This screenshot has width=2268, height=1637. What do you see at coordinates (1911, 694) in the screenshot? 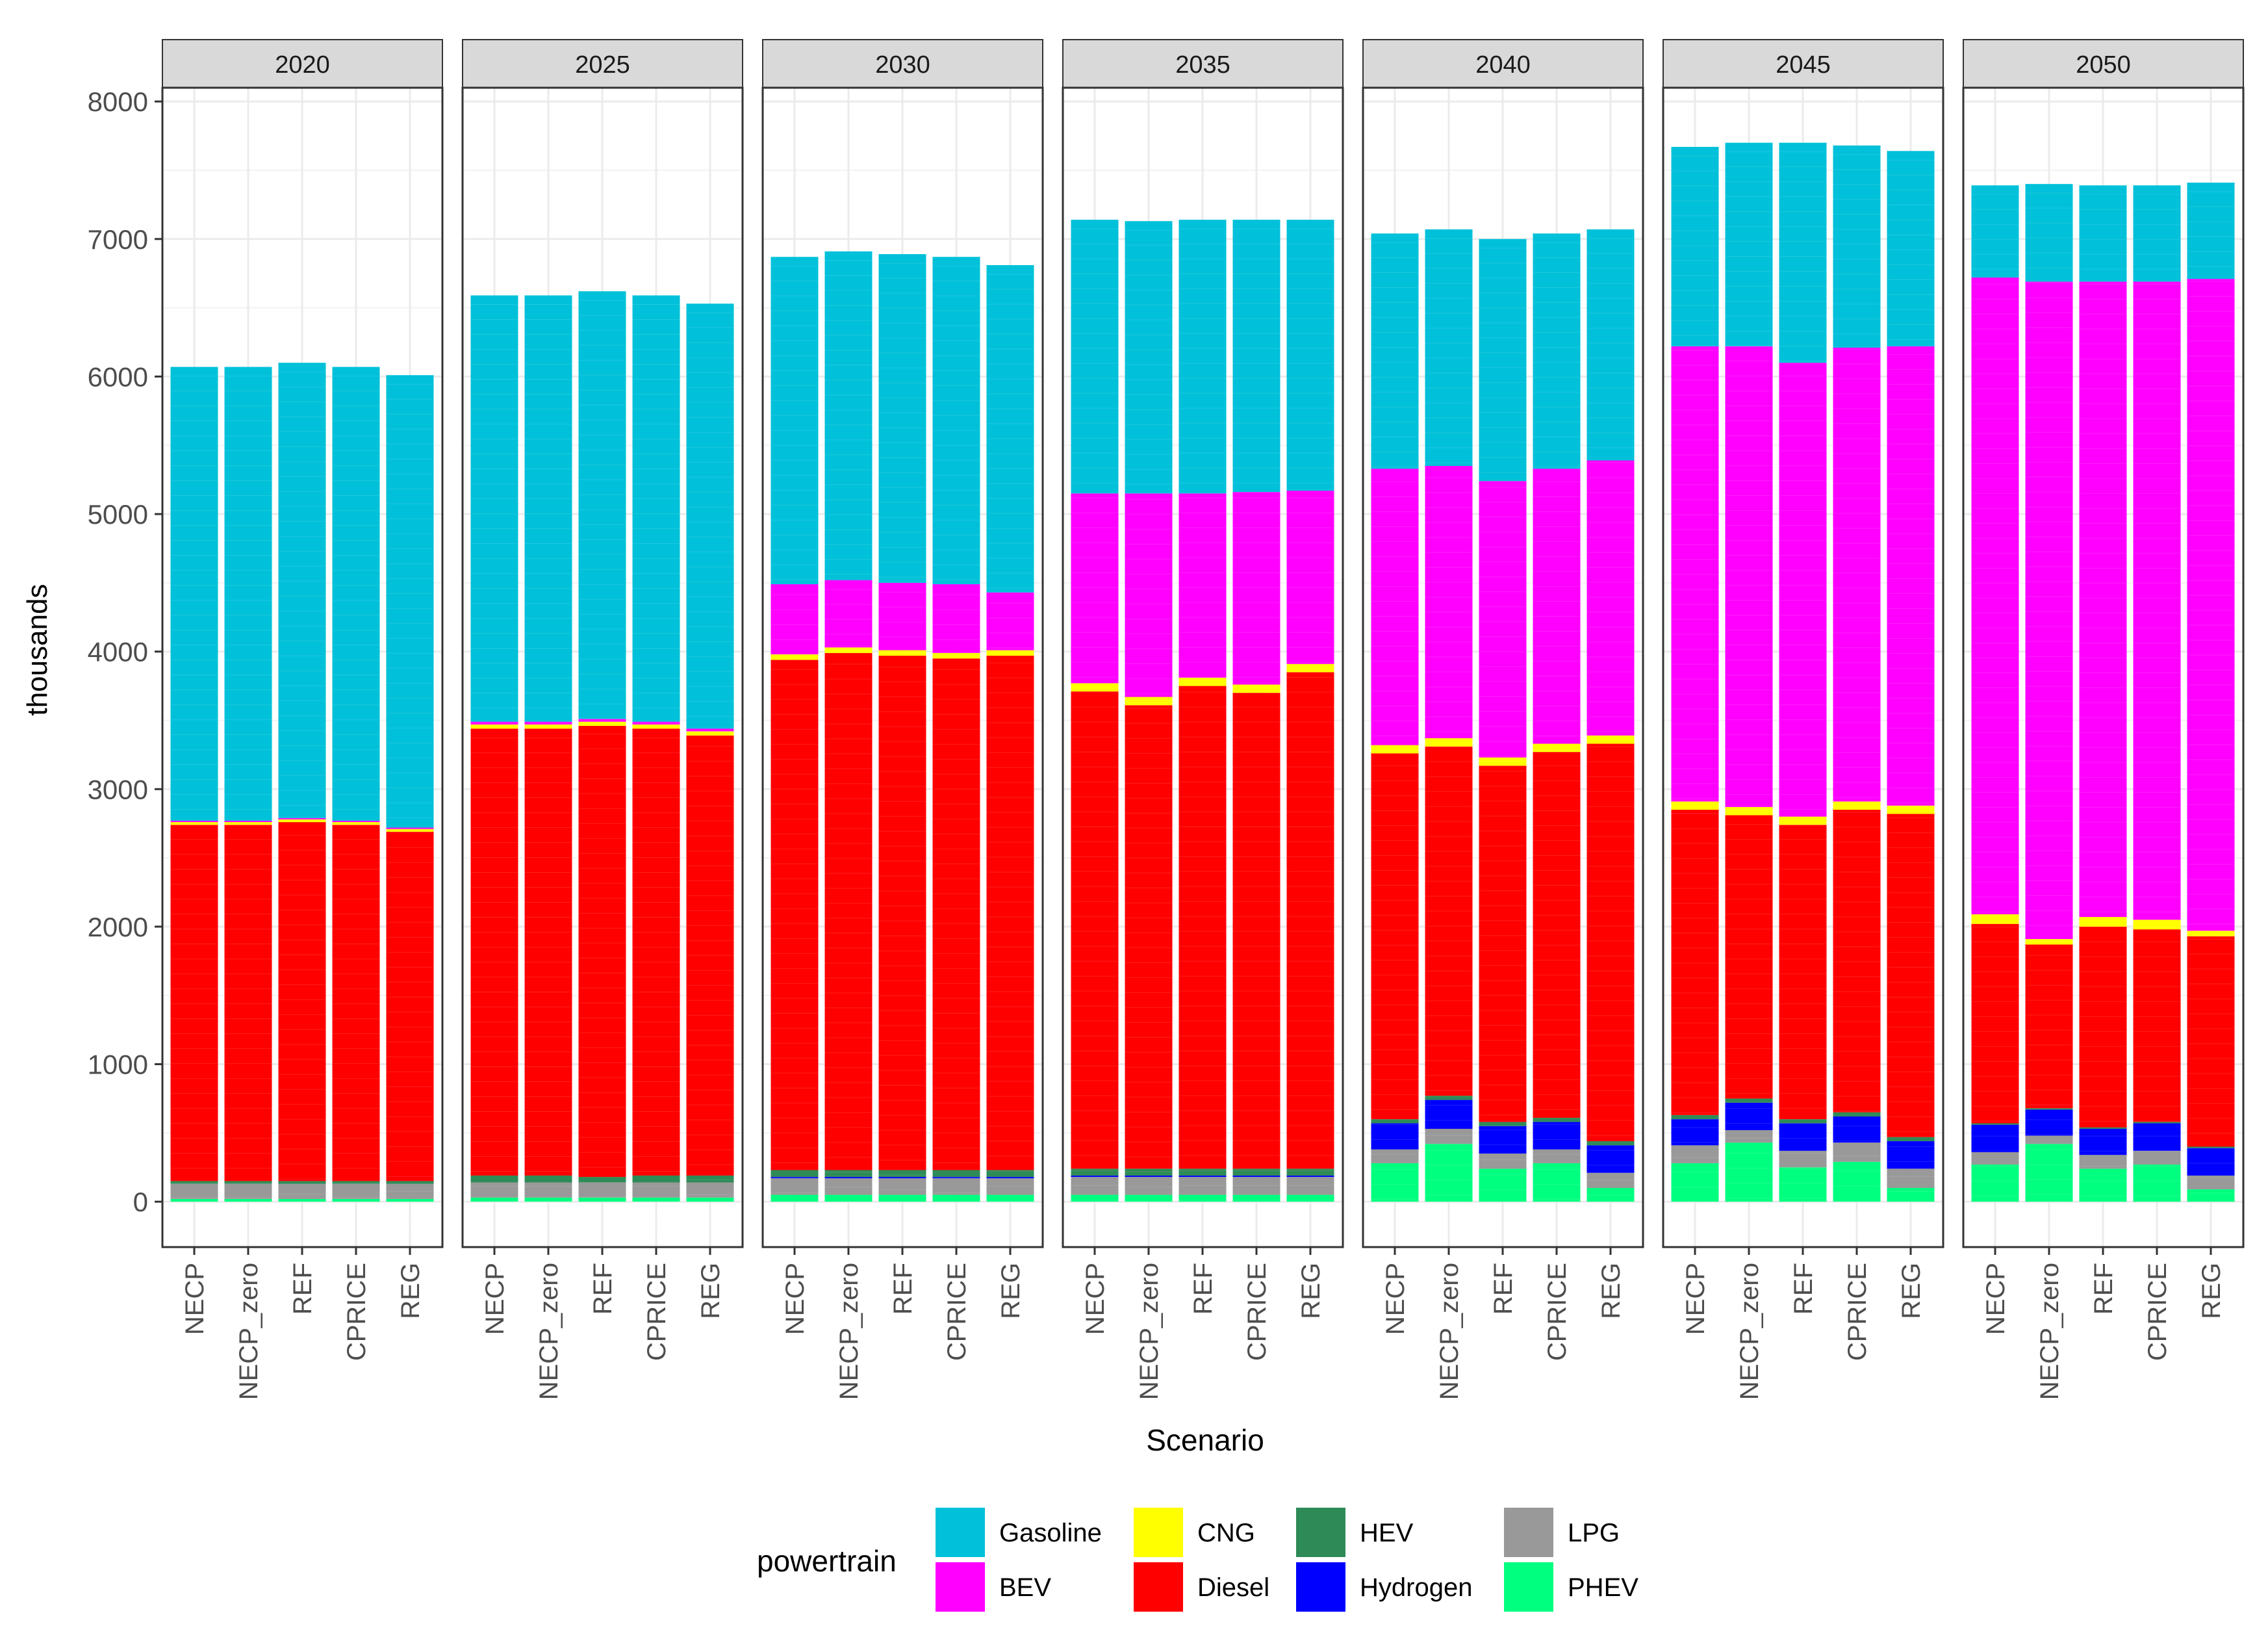
I see `bar-2045-REG` at bounding box center [1911, 694].